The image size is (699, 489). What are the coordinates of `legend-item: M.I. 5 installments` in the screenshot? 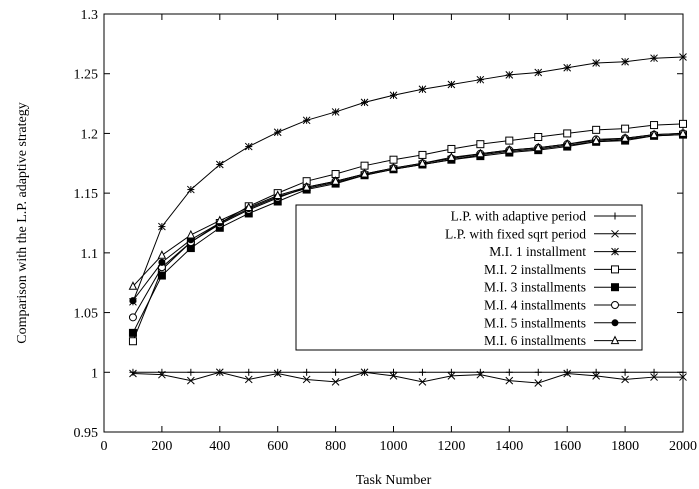 It's located at (560, 322).